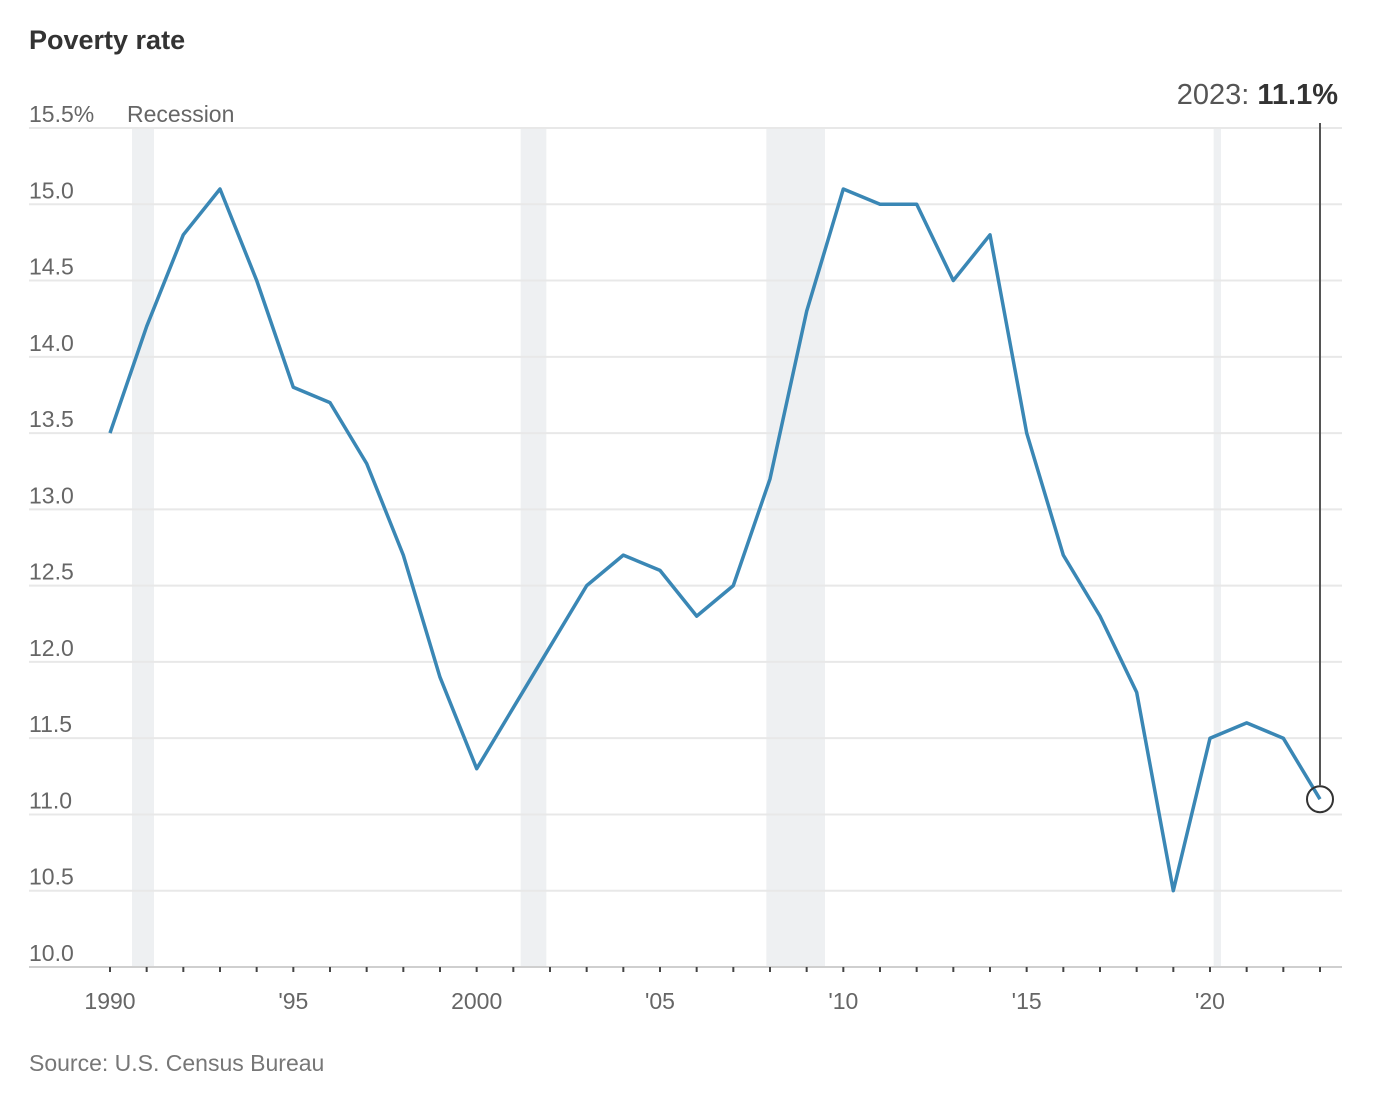 This screenshot has width=1386, height=1118. I want to click on y-tick-label: 14.5, so click(51, 267).